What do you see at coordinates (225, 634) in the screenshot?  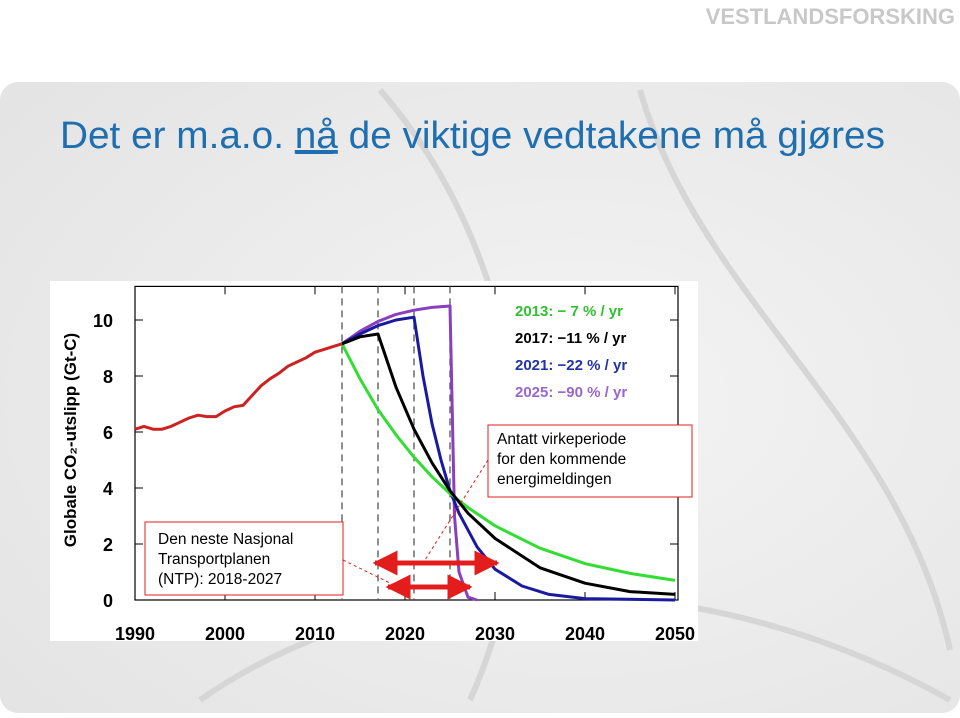 I see `x-tick-label: 2000` at bounding box center [225, 634].